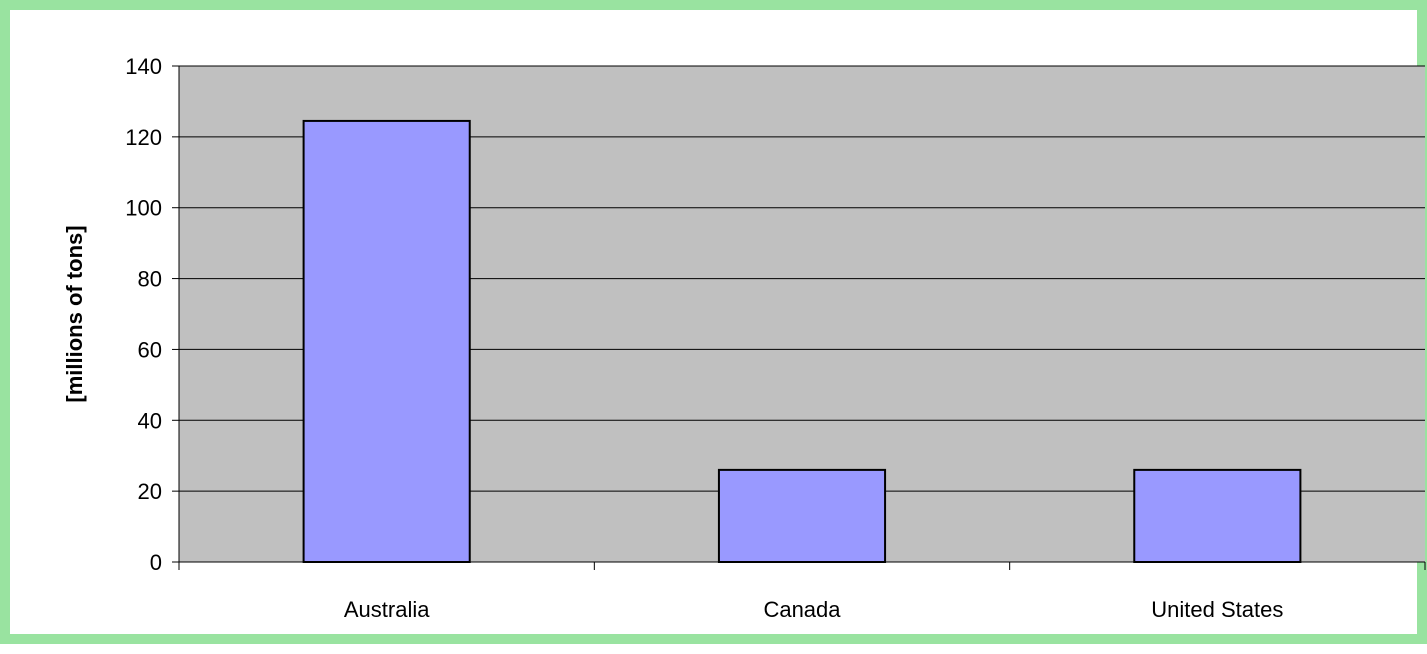 The width and height of the screenshot is (1427, 654). What do you see at coordinates (802, 515) in the screenshot?
I see `bar-canada` at bounding box center [802, 515].